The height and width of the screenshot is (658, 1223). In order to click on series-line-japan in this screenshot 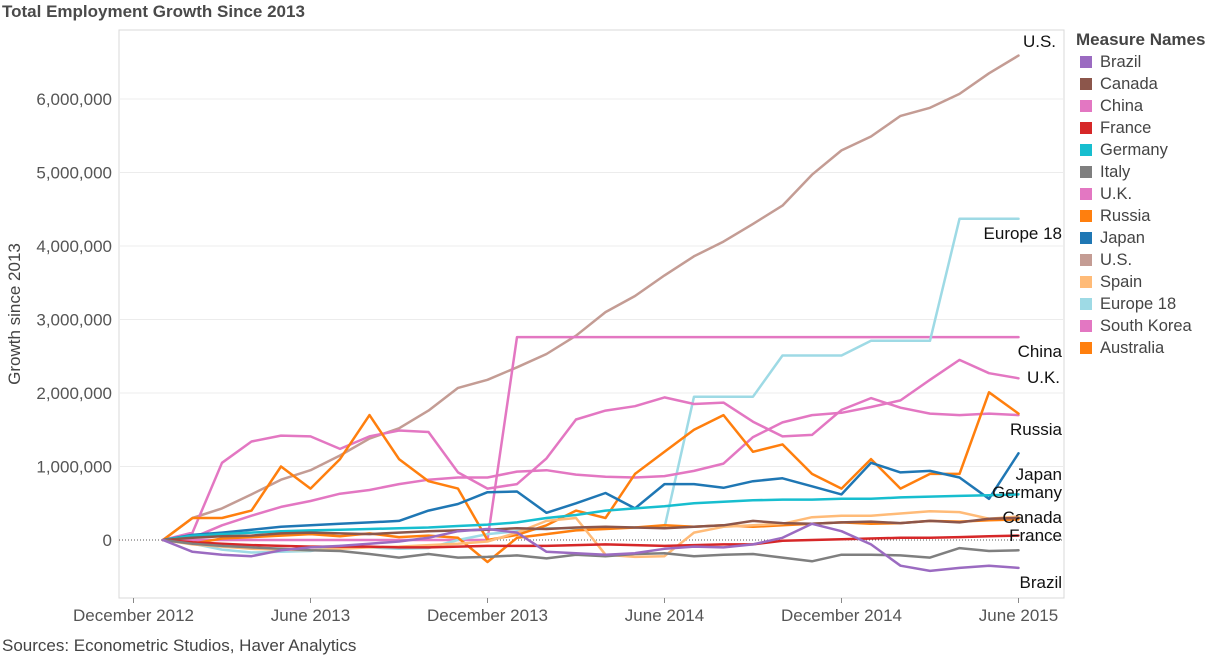, I will do `click(590, 497)`.